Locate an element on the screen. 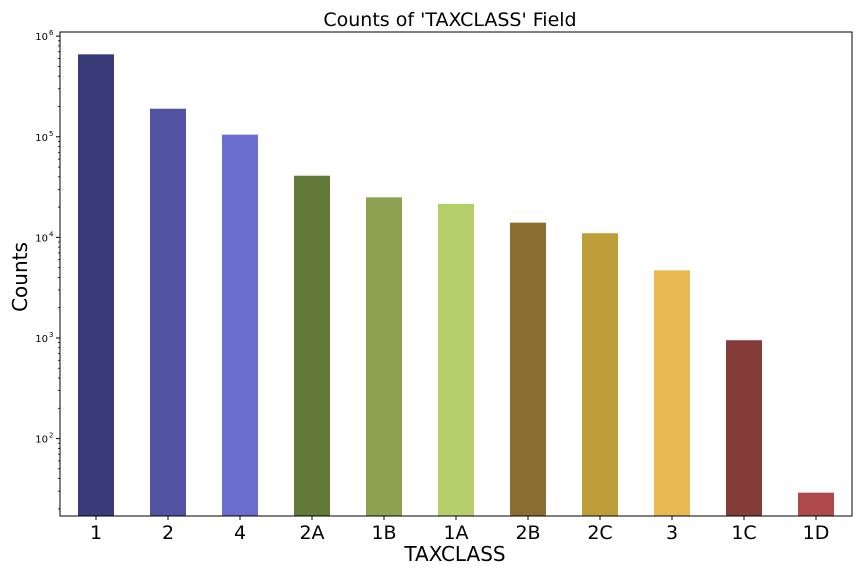 This screenshot has width=864, height=576. bar-1d is located at coordinates (816, 504).